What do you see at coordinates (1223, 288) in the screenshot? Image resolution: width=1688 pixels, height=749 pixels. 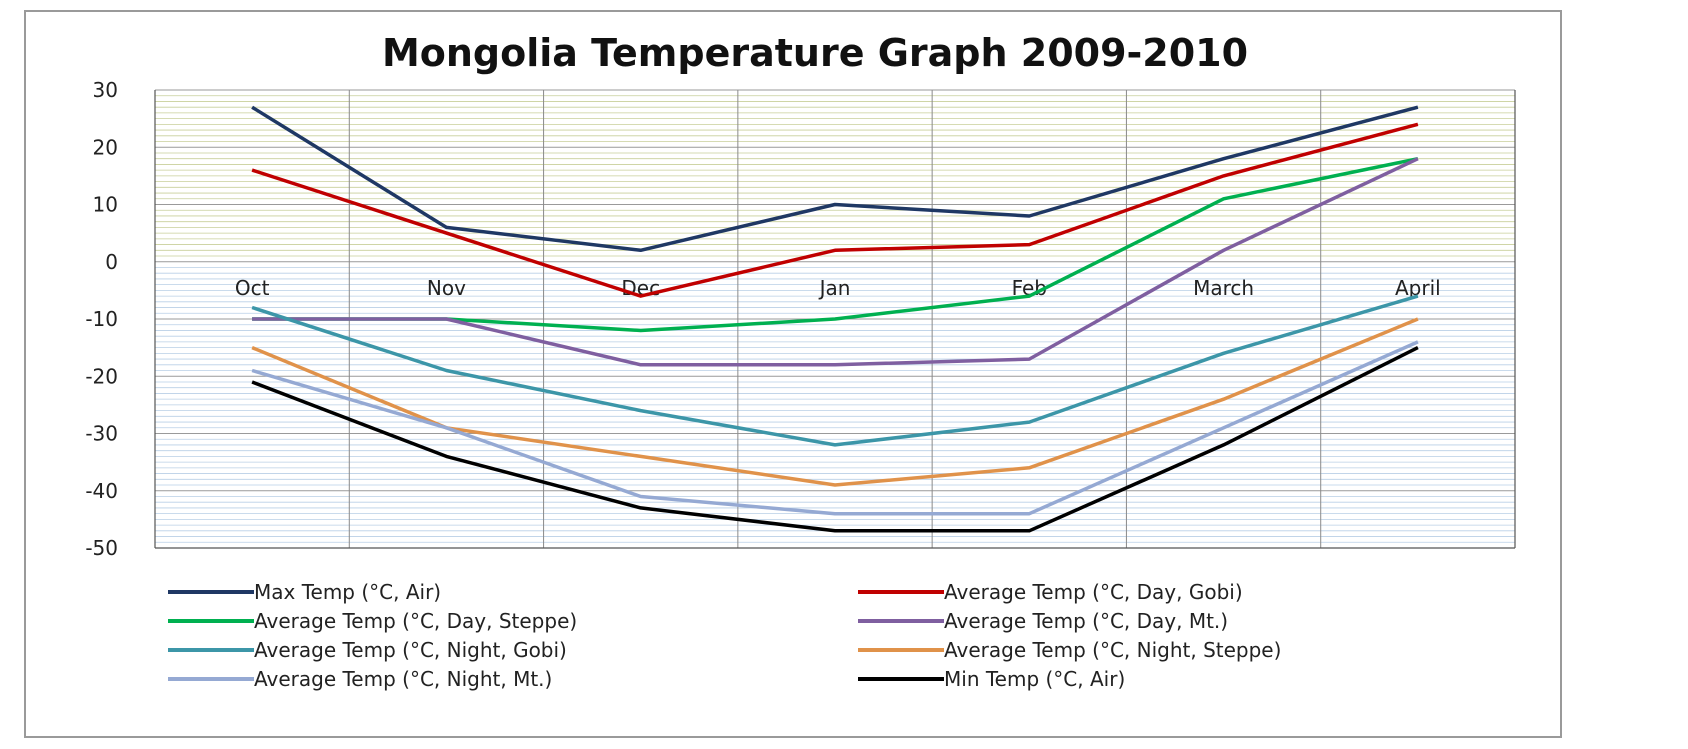 I see `x-category-label: March` at bounding box center [1223, 288].